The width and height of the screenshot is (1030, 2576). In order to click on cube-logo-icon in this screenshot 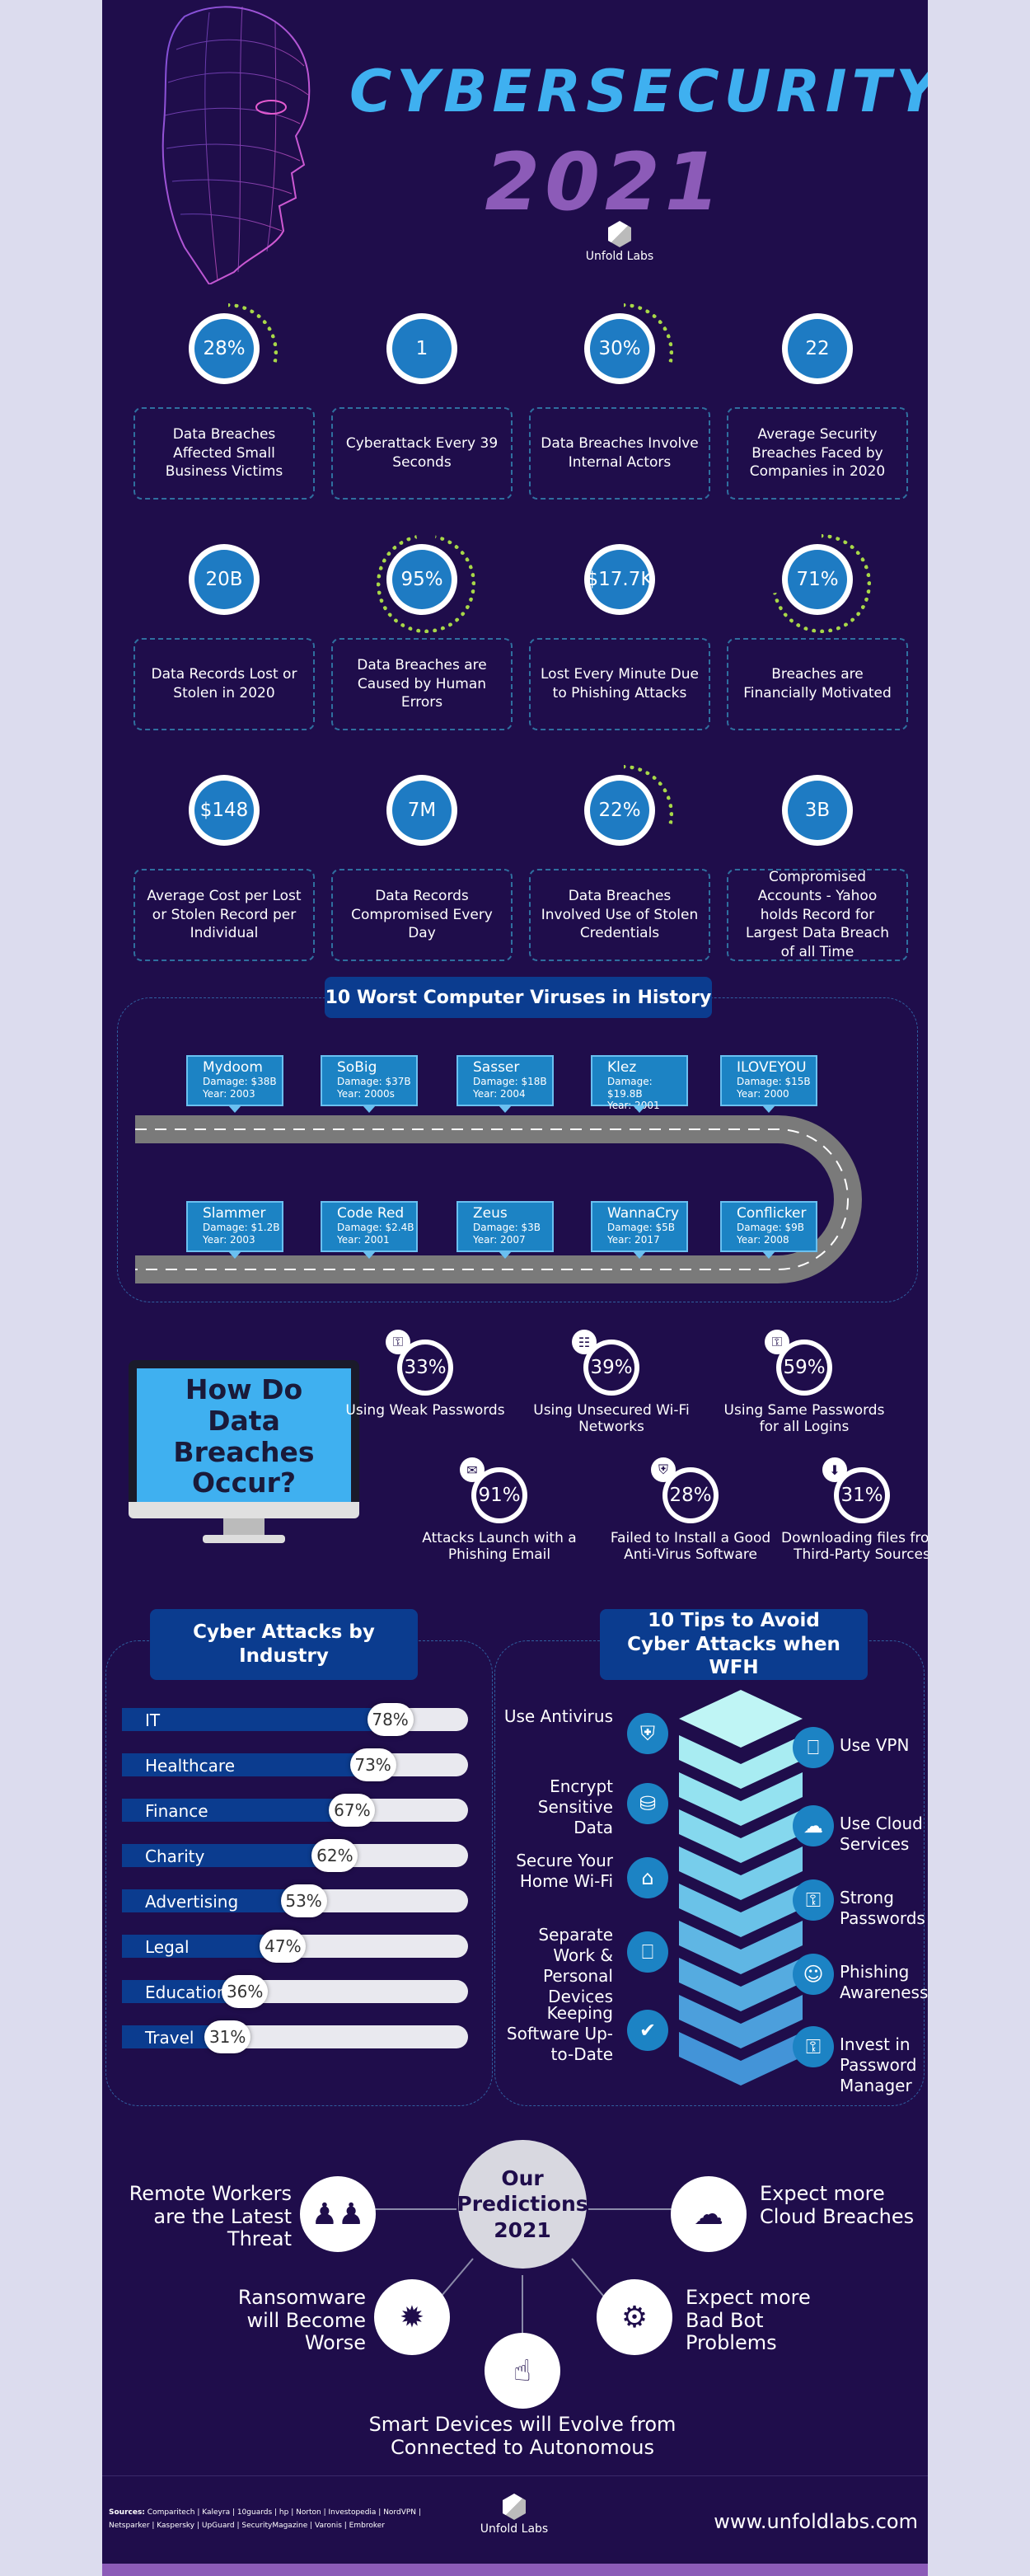, I will do `click(619, 234)`.